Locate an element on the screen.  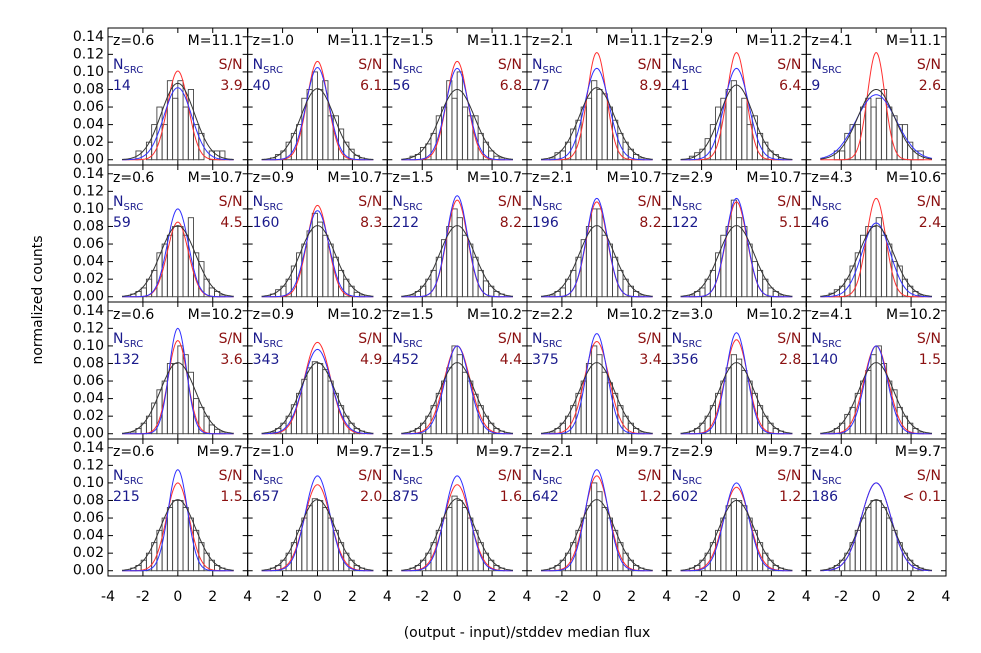
y-tick-label: 0.02 is located at coordinates (88, 553).